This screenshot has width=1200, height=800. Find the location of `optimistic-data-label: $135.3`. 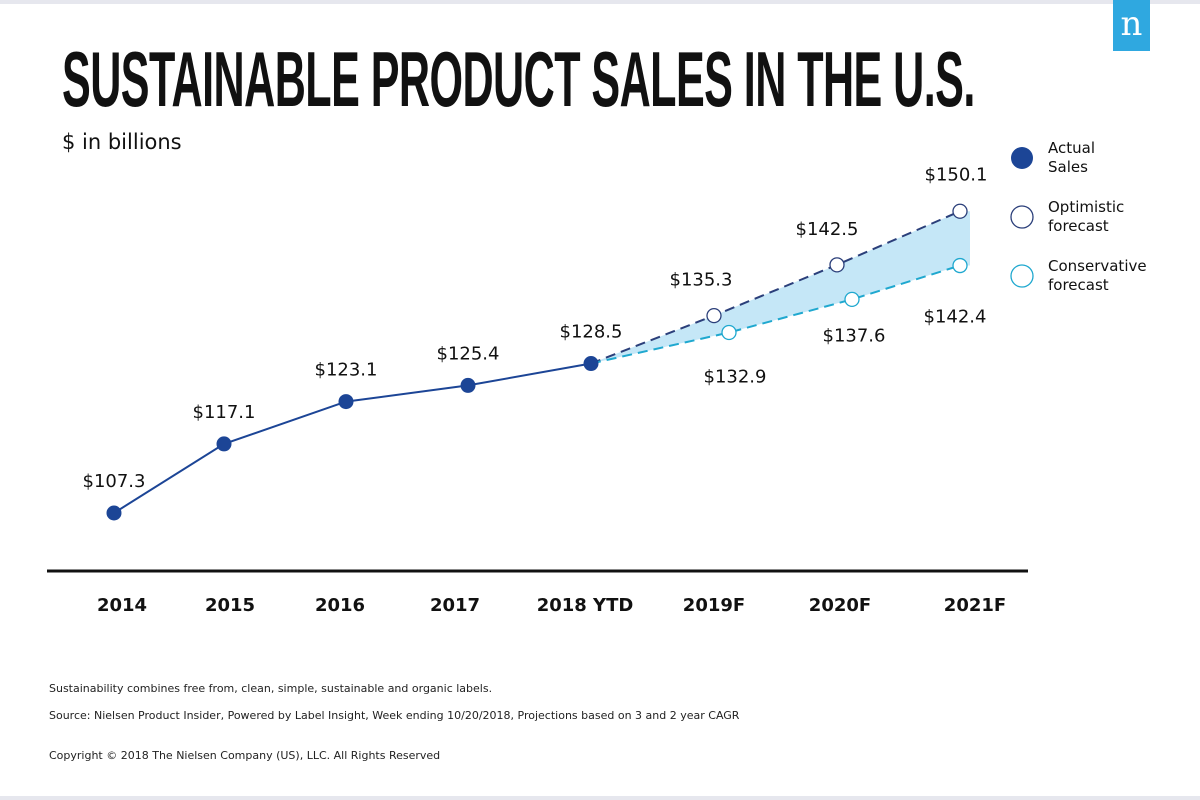

optimistic-data-label: $135.3 is located at coordinates (701, 280).